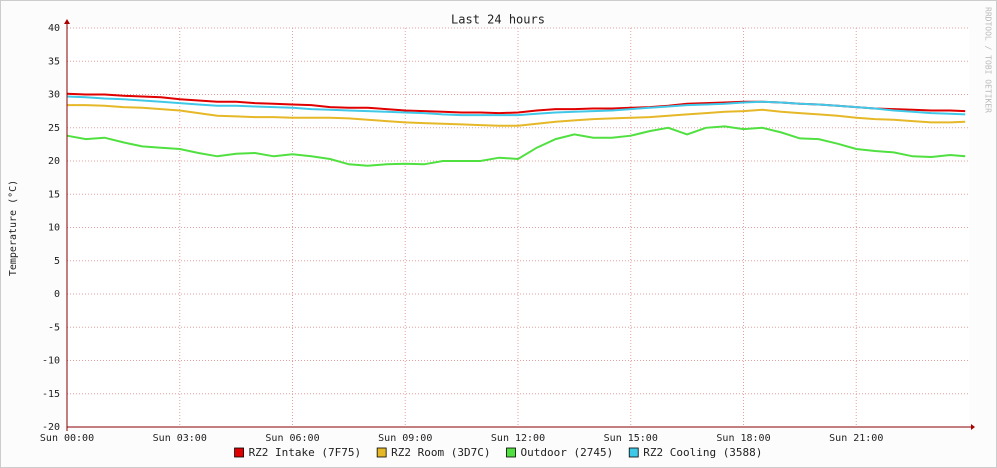  Describe the element at coordinates (292, 438) in the screenshot. I see `x-tick-label: Sun 06:00` at that location.